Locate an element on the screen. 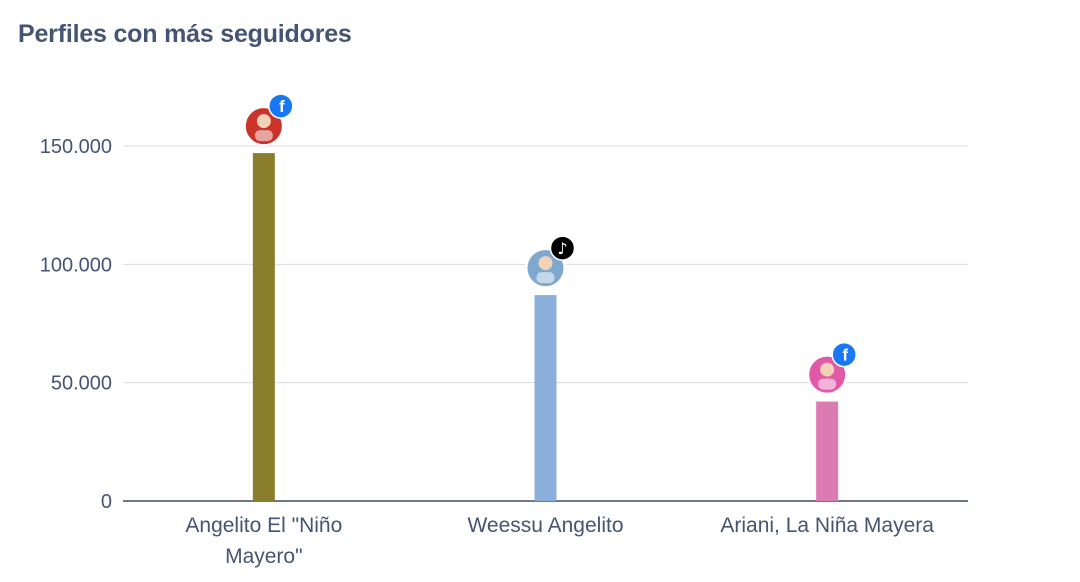 The height and width of the screenshot is (582, 1080). chart-title: Perfiles con más seguidores is located at coordinates (185, 34).